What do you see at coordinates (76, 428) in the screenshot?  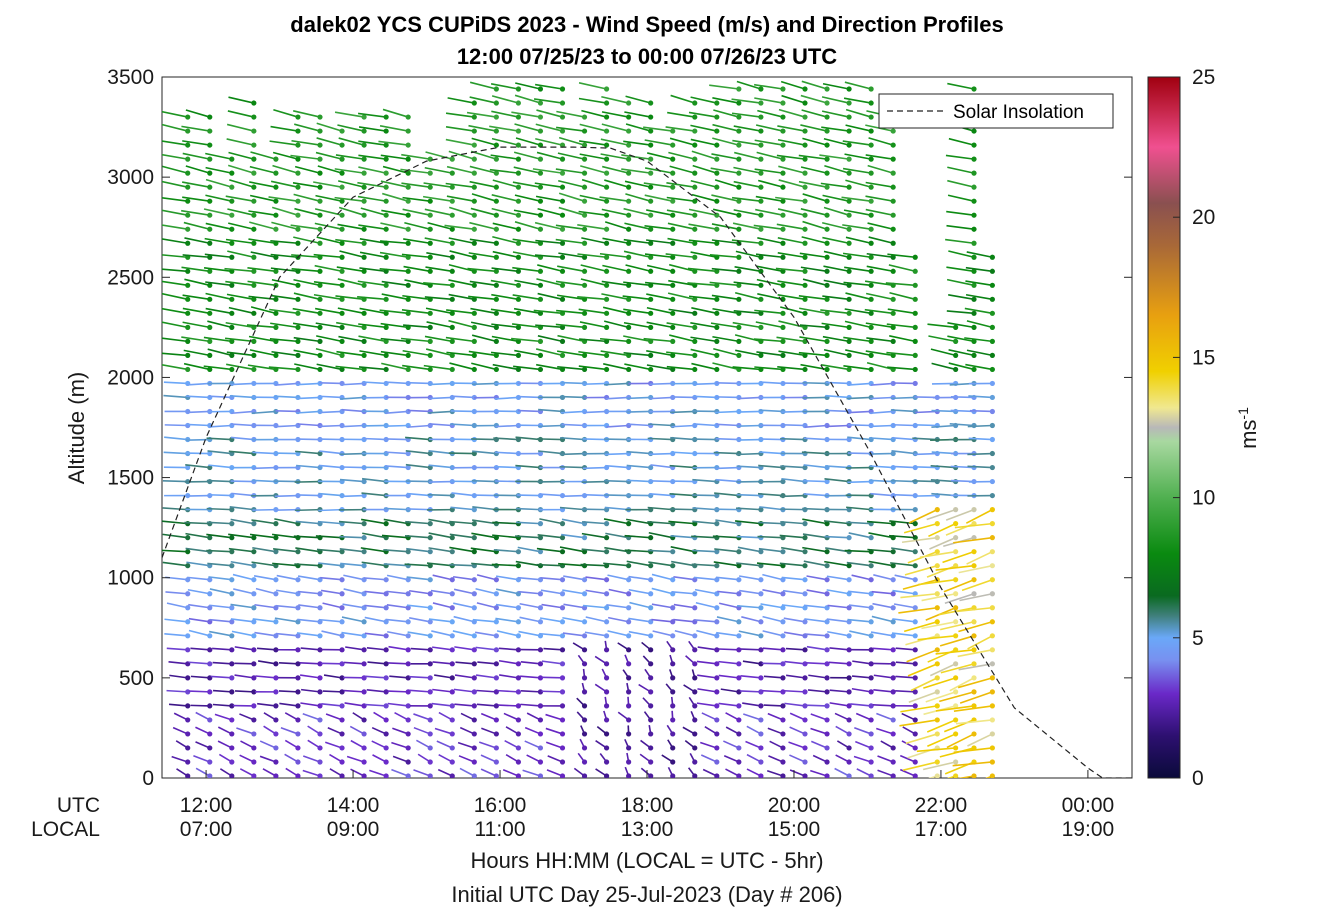 I see `y-axis-label: Altitude (m)` at bounding box center [76, 428].